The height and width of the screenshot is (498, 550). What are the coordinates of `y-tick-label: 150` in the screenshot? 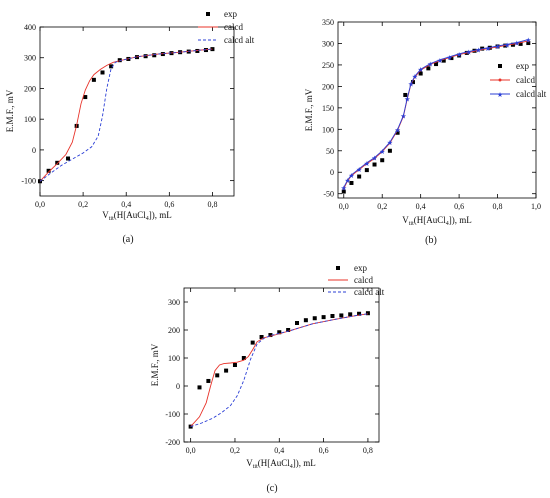 It's located at (328, 108).